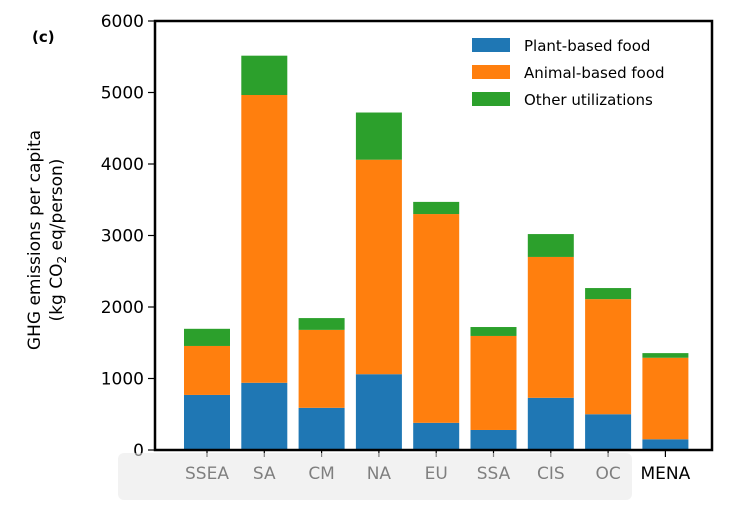 The width and height of the screenshot is (729, 507). What do you see at coordinates (594, 73) in the screenshot?
I see `legend-label: Animal-based food` at bounding box center [594, 73].